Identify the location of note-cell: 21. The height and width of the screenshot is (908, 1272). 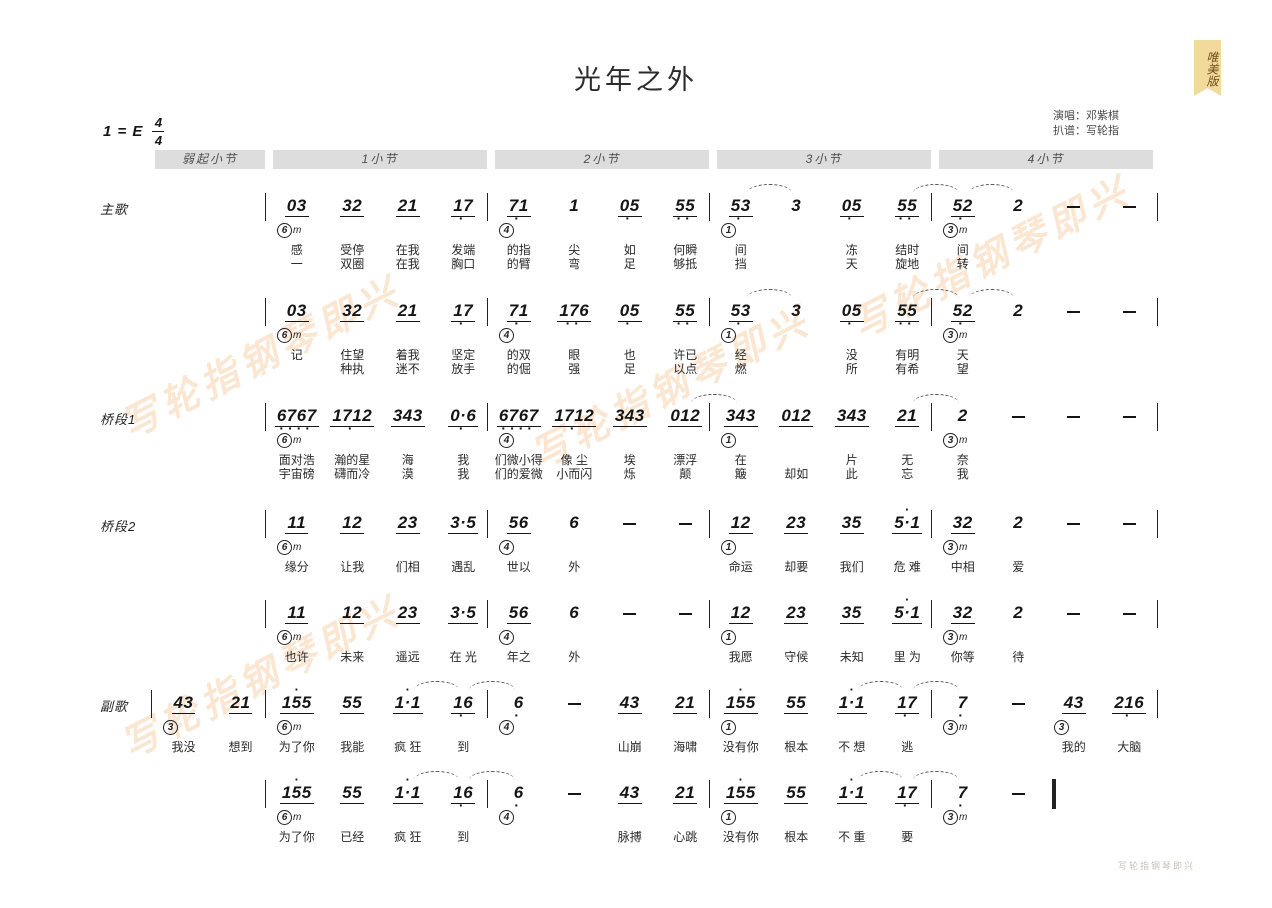
(240, 710).